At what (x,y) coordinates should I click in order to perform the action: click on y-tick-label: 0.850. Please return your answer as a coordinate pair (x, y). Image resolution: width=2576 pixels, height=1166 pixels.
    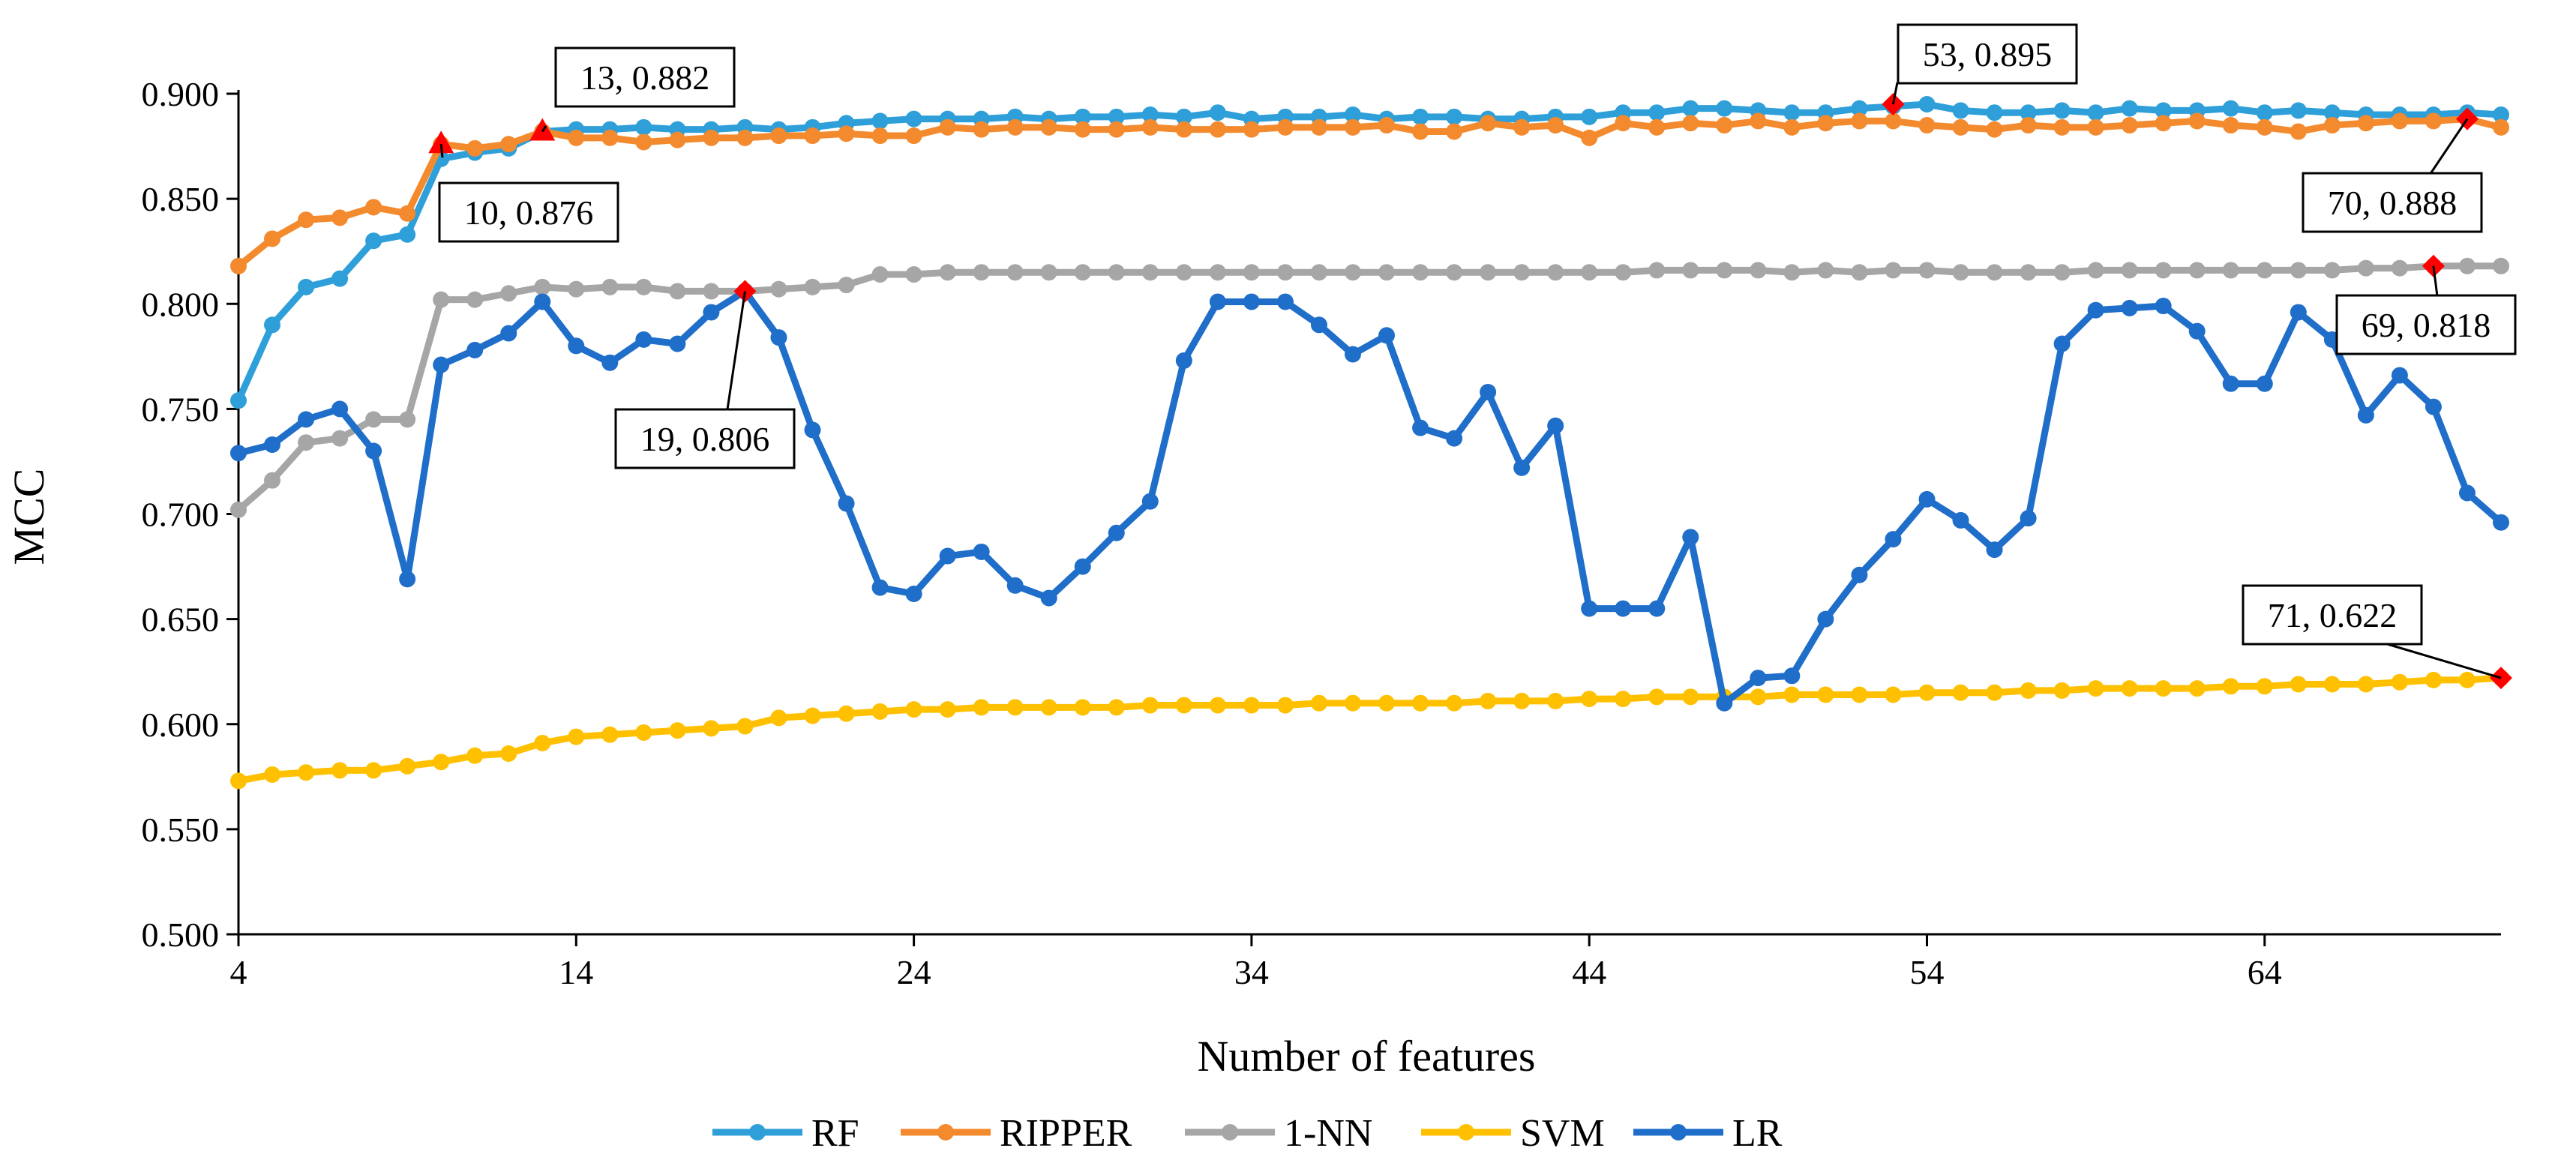
    Looking at the image, I should click on (181, 199).